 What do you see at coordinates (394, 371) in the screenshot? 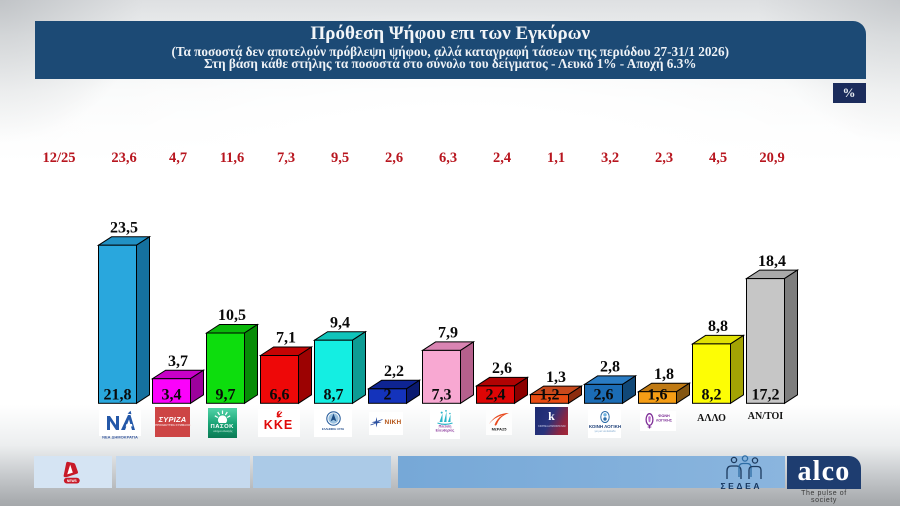
I see `svg-text: 2,2` at bounding box center [394, 371].